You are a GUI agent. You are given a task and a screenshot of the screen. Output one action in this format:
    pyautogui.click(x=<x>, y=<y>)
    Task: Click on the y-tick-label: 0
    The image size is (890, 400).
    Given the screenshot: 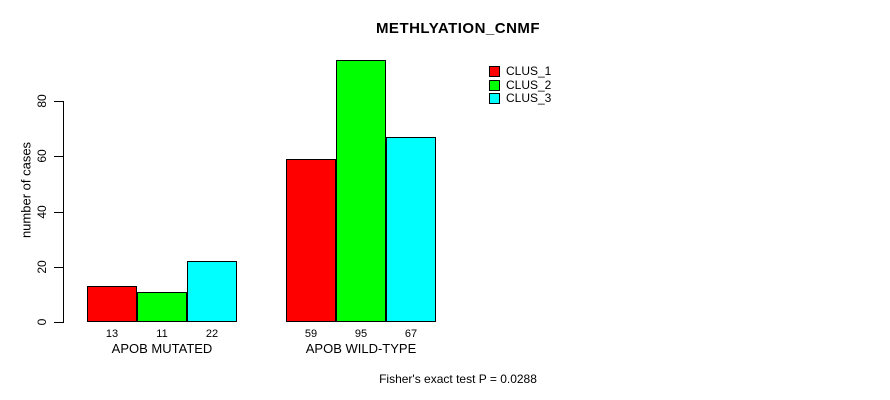 What is the action you would take?
    pyautogui.click(x=42, y=322)
    